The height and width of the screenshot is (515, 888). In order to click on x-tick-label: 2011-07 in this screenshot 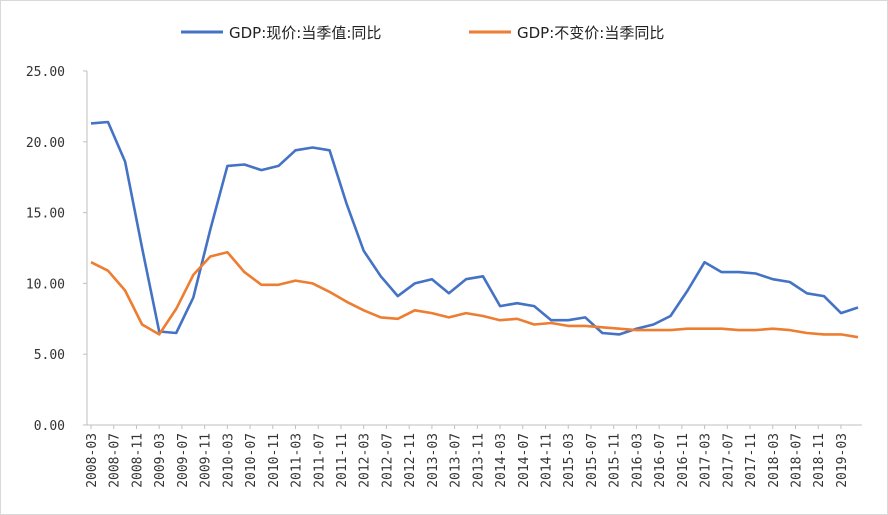, I will do `click(319, 460)`.